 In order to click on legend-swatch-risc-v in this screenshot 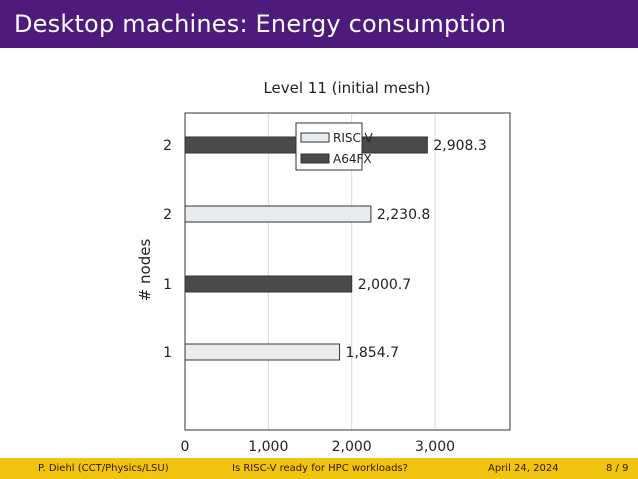, I will do `click(315, 137)`.